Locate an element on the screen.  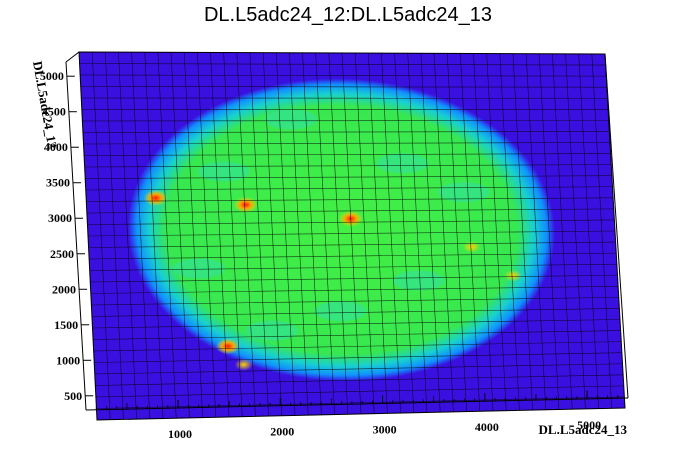
y-tick-label: 3500 is located at coordinates (58, 183).